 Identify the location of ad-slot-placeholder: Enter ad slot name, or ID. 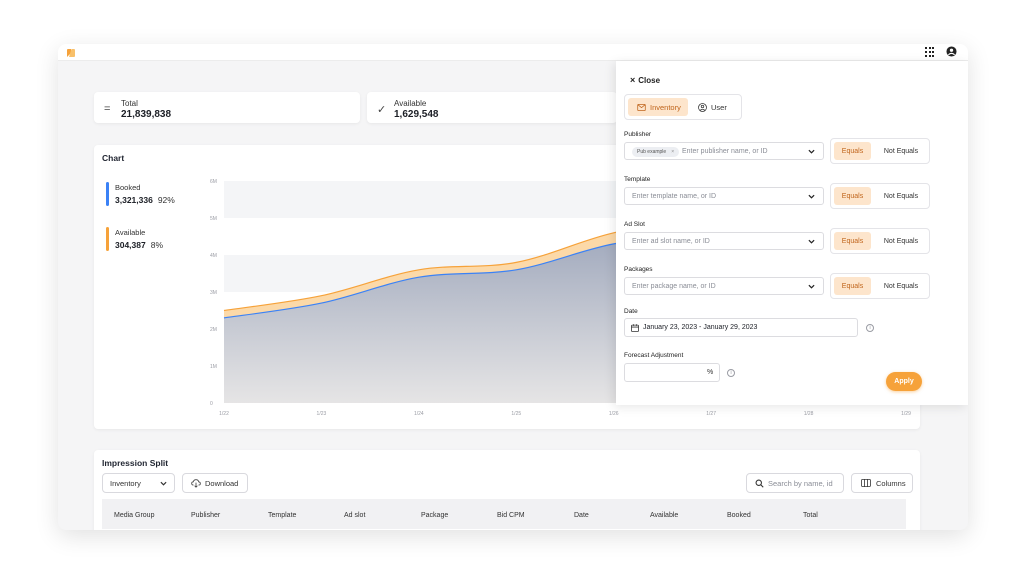
(671, 241).